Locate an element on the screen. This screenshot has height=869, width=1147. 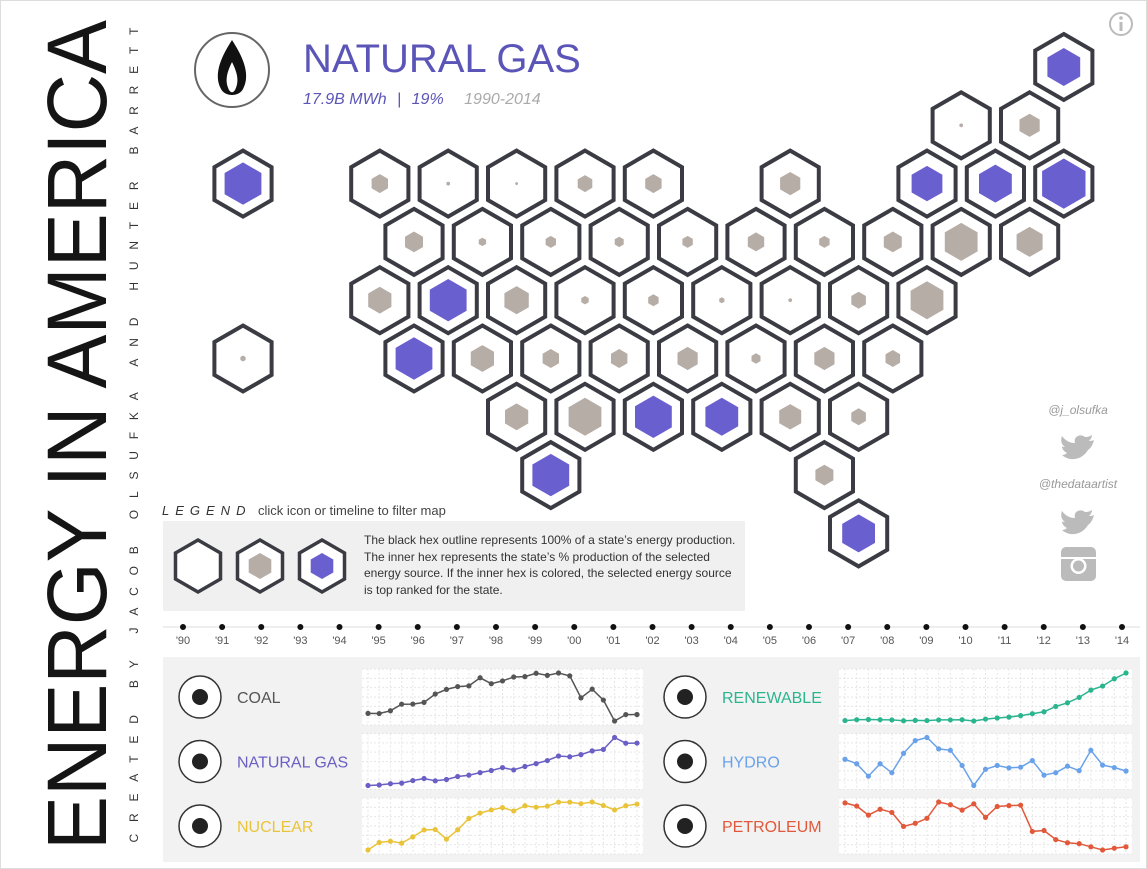
source-name: NUCLEAR is located at coordinates (275, 827).